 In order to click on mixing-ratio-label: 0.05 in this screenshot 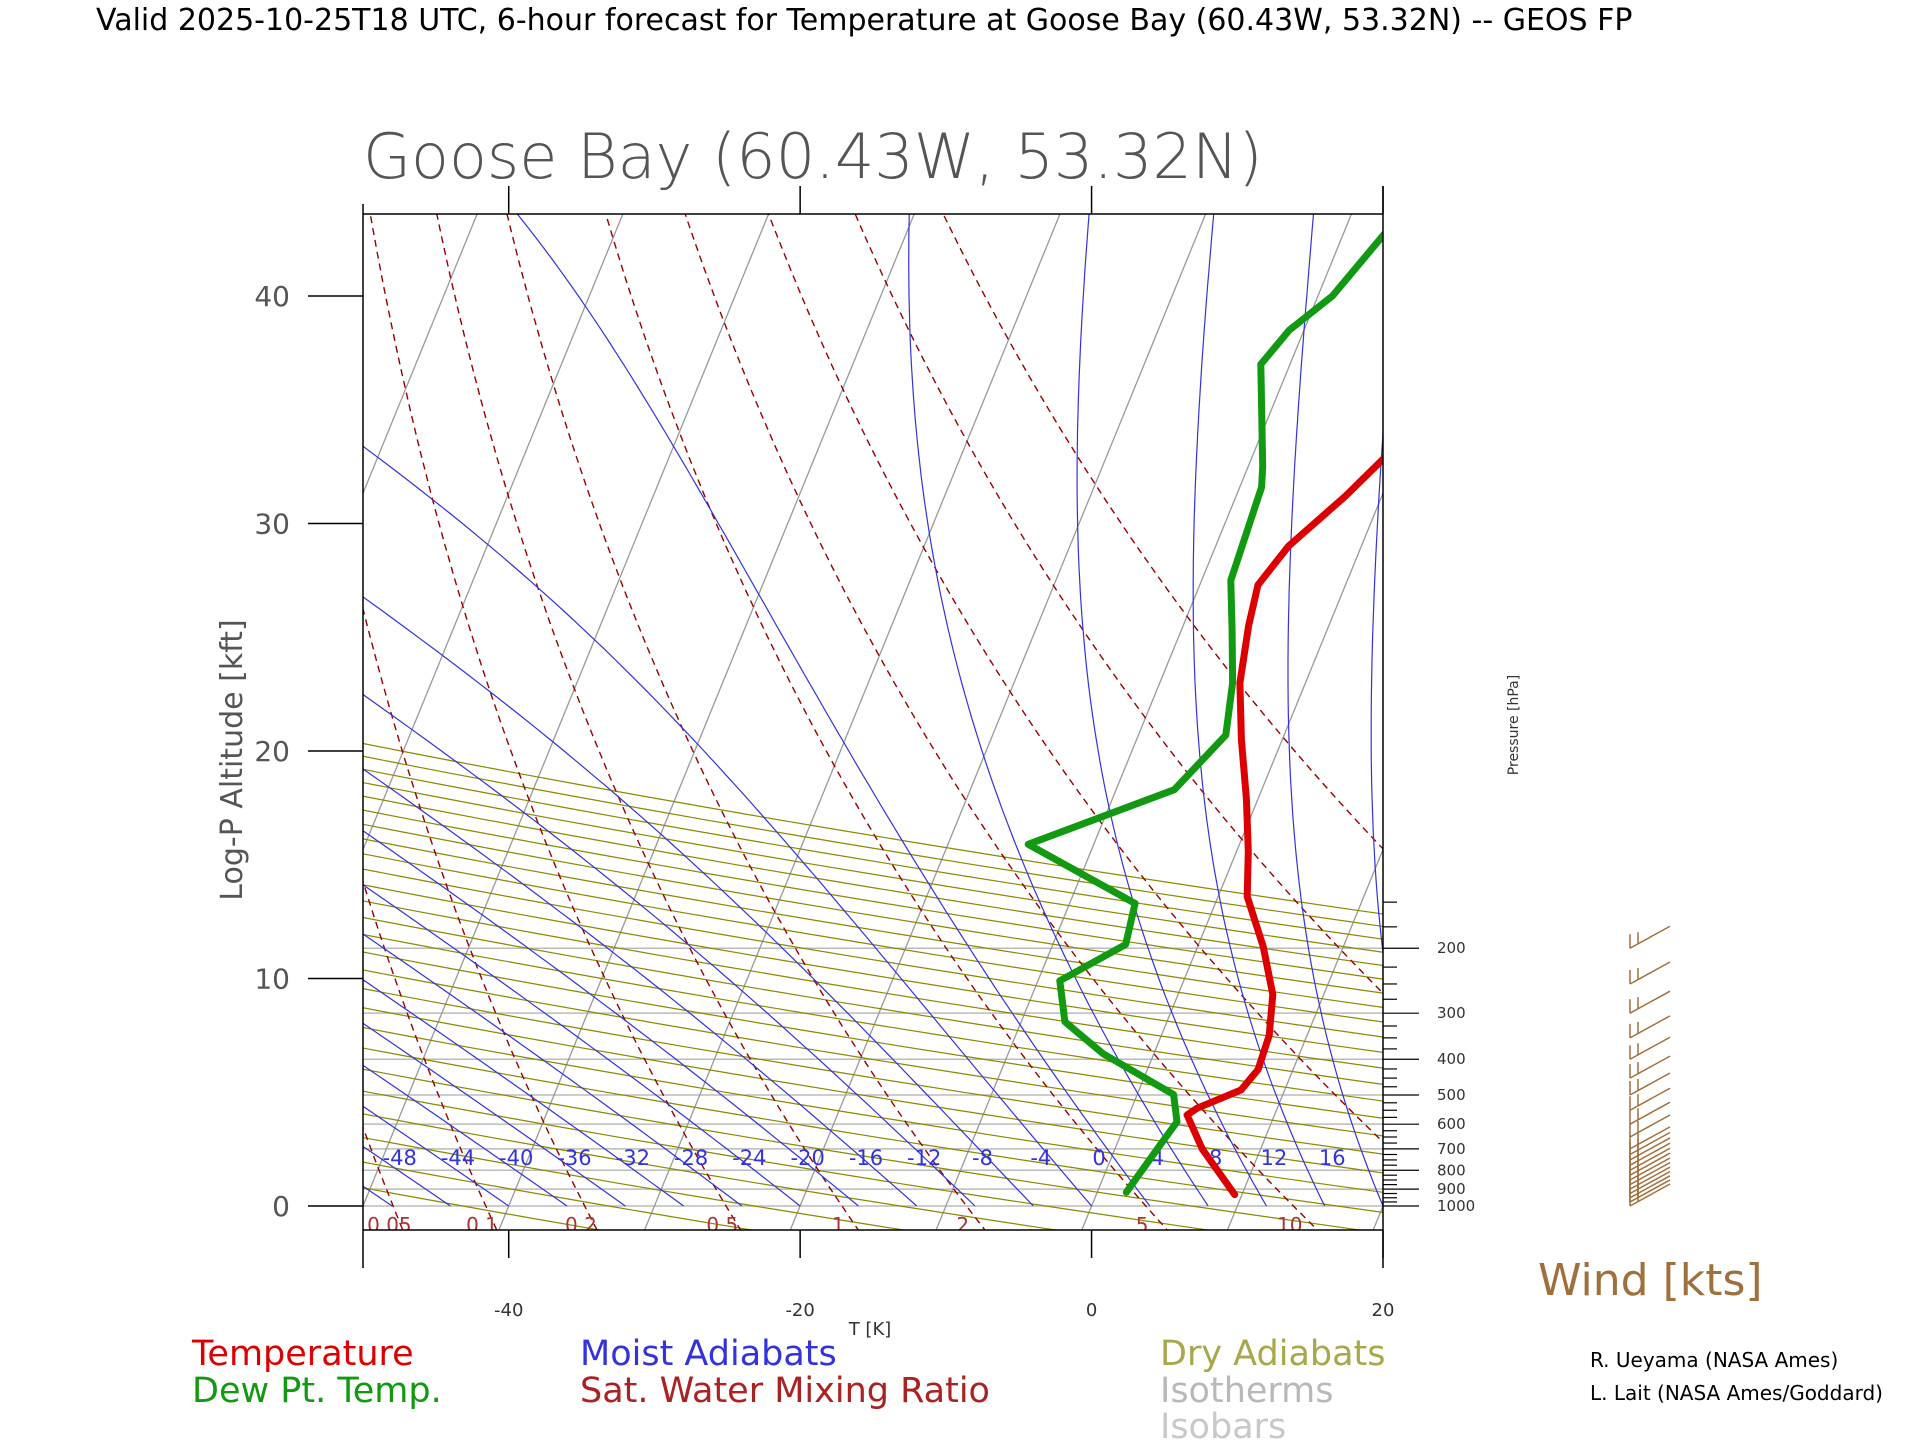, I will do `click(389, 1225)`.